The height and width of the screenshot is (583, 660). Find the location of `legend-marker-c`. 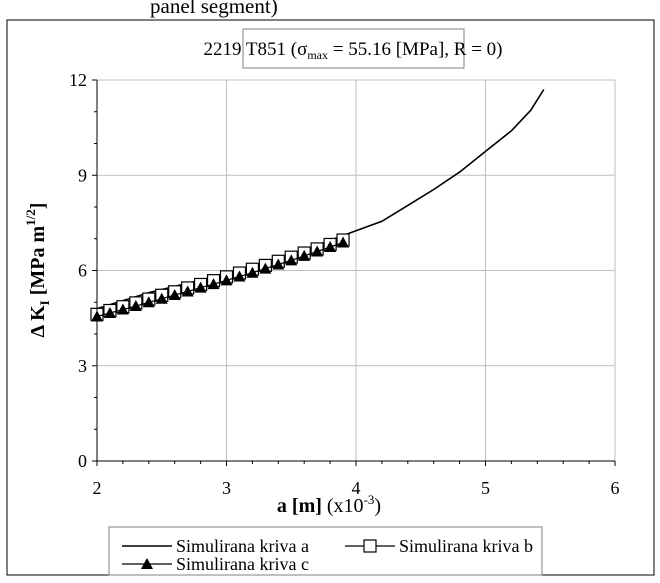

legend-marker-c is located at coordinates (147, 563).